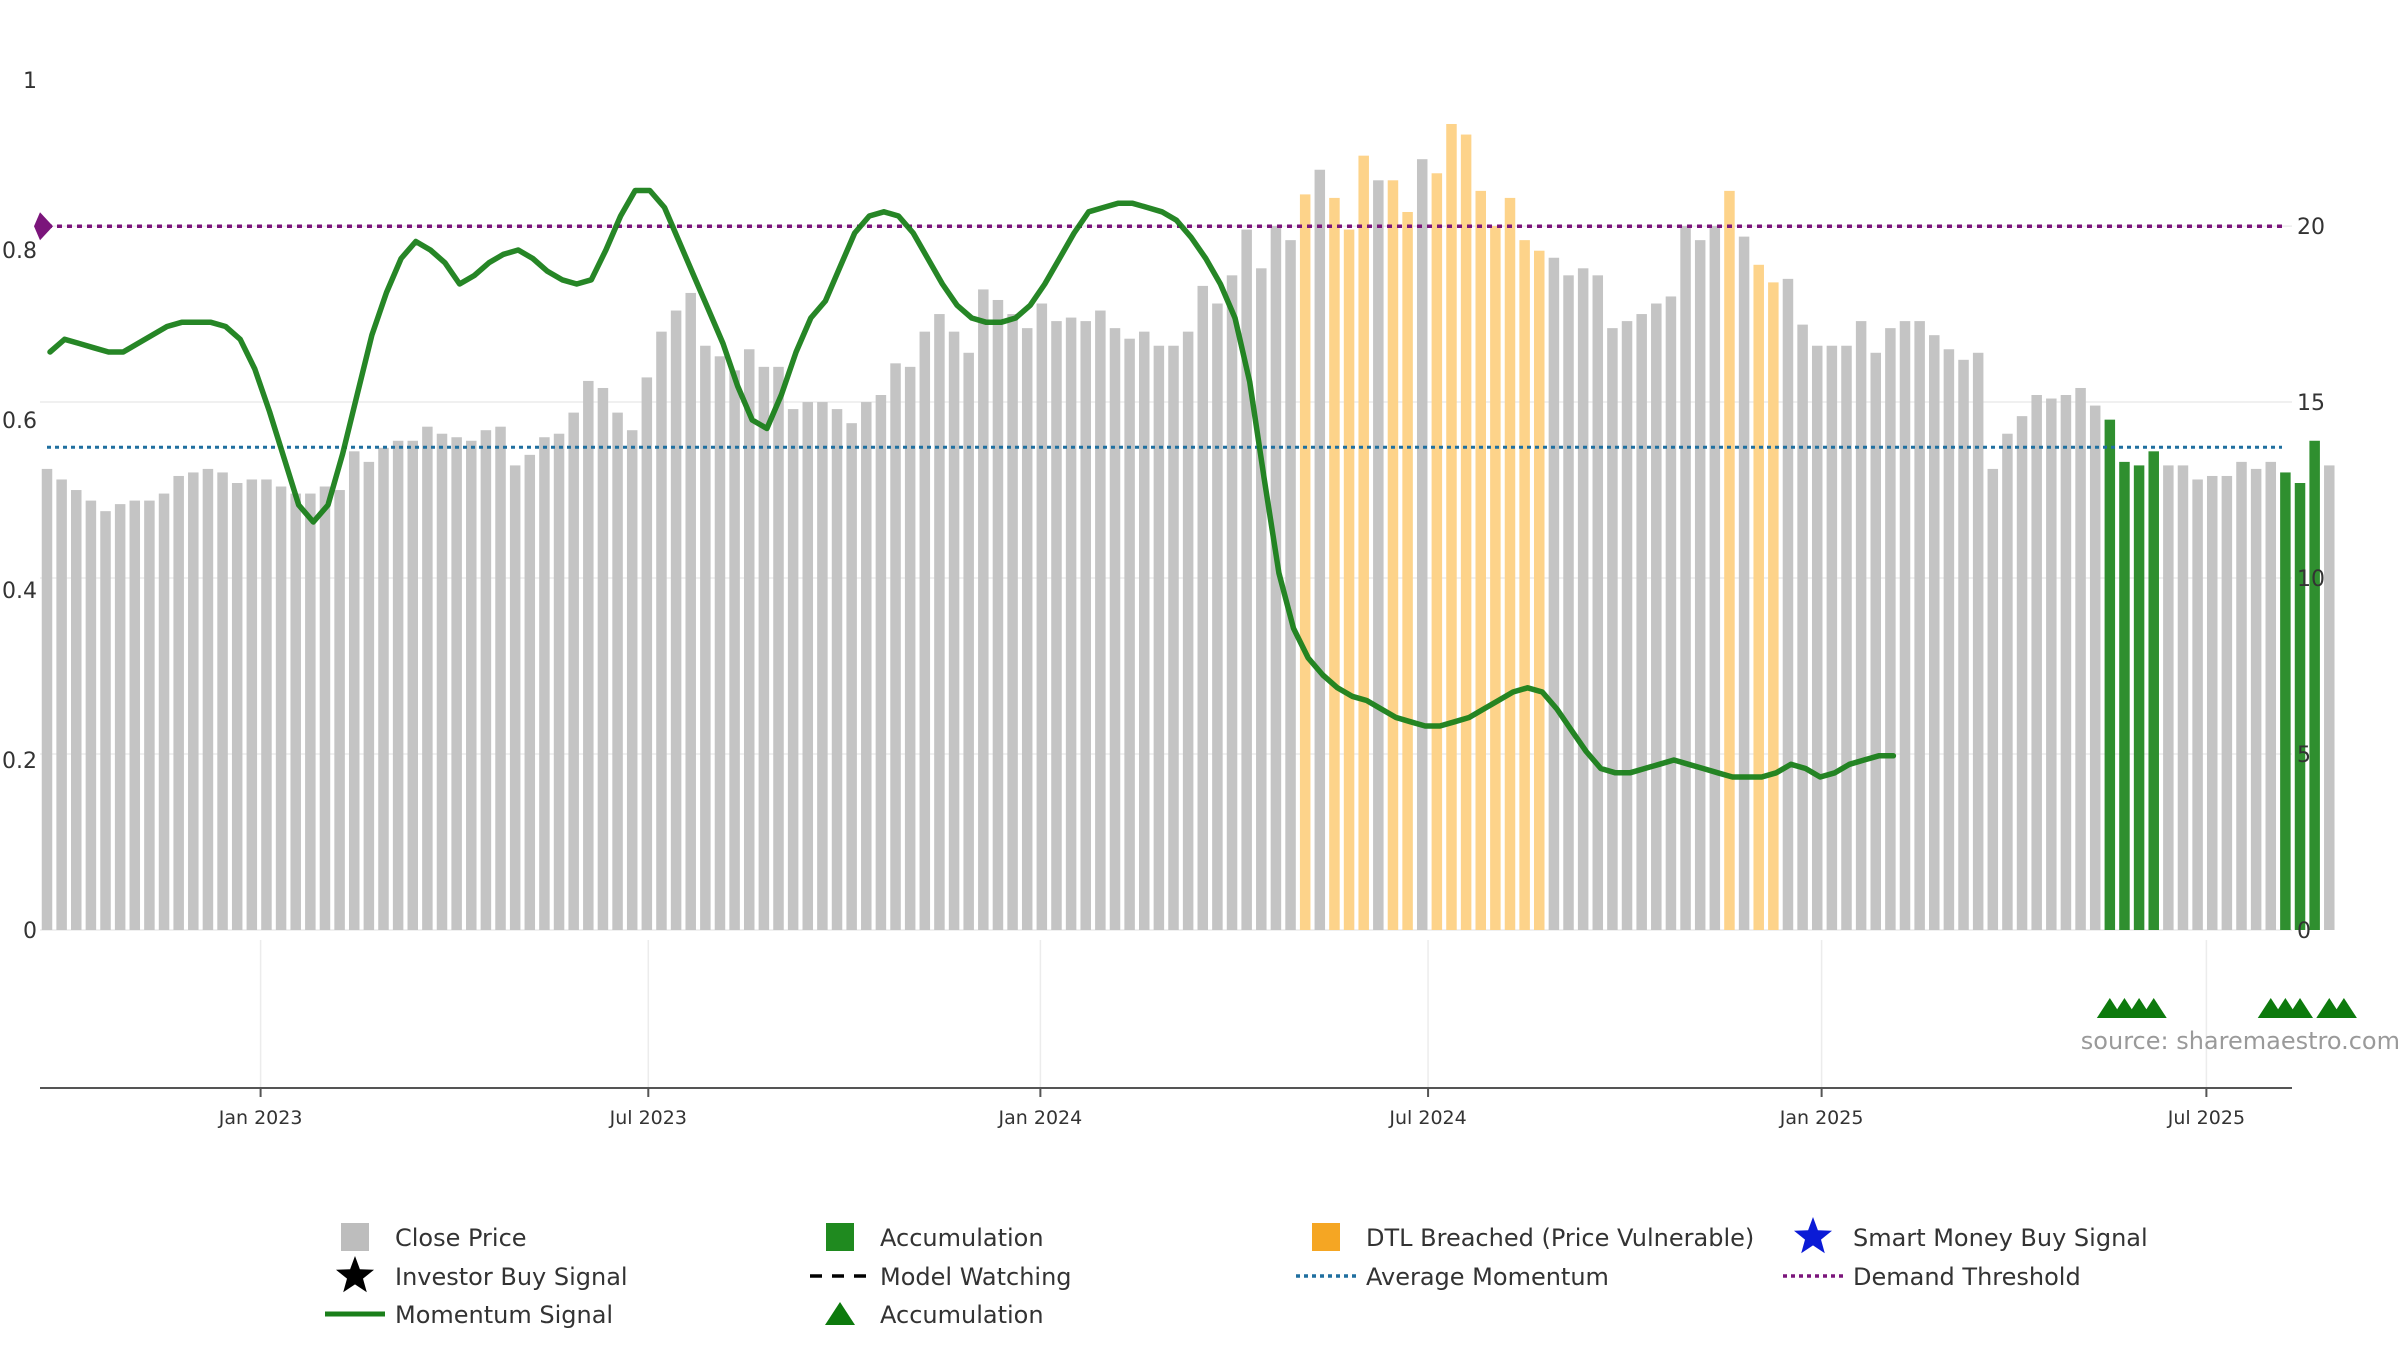  What do you see at coordinates (260, 1118) in the screenshot?
I see `x-tick-label: Jan 2023` at bounding box center [260, 1118].